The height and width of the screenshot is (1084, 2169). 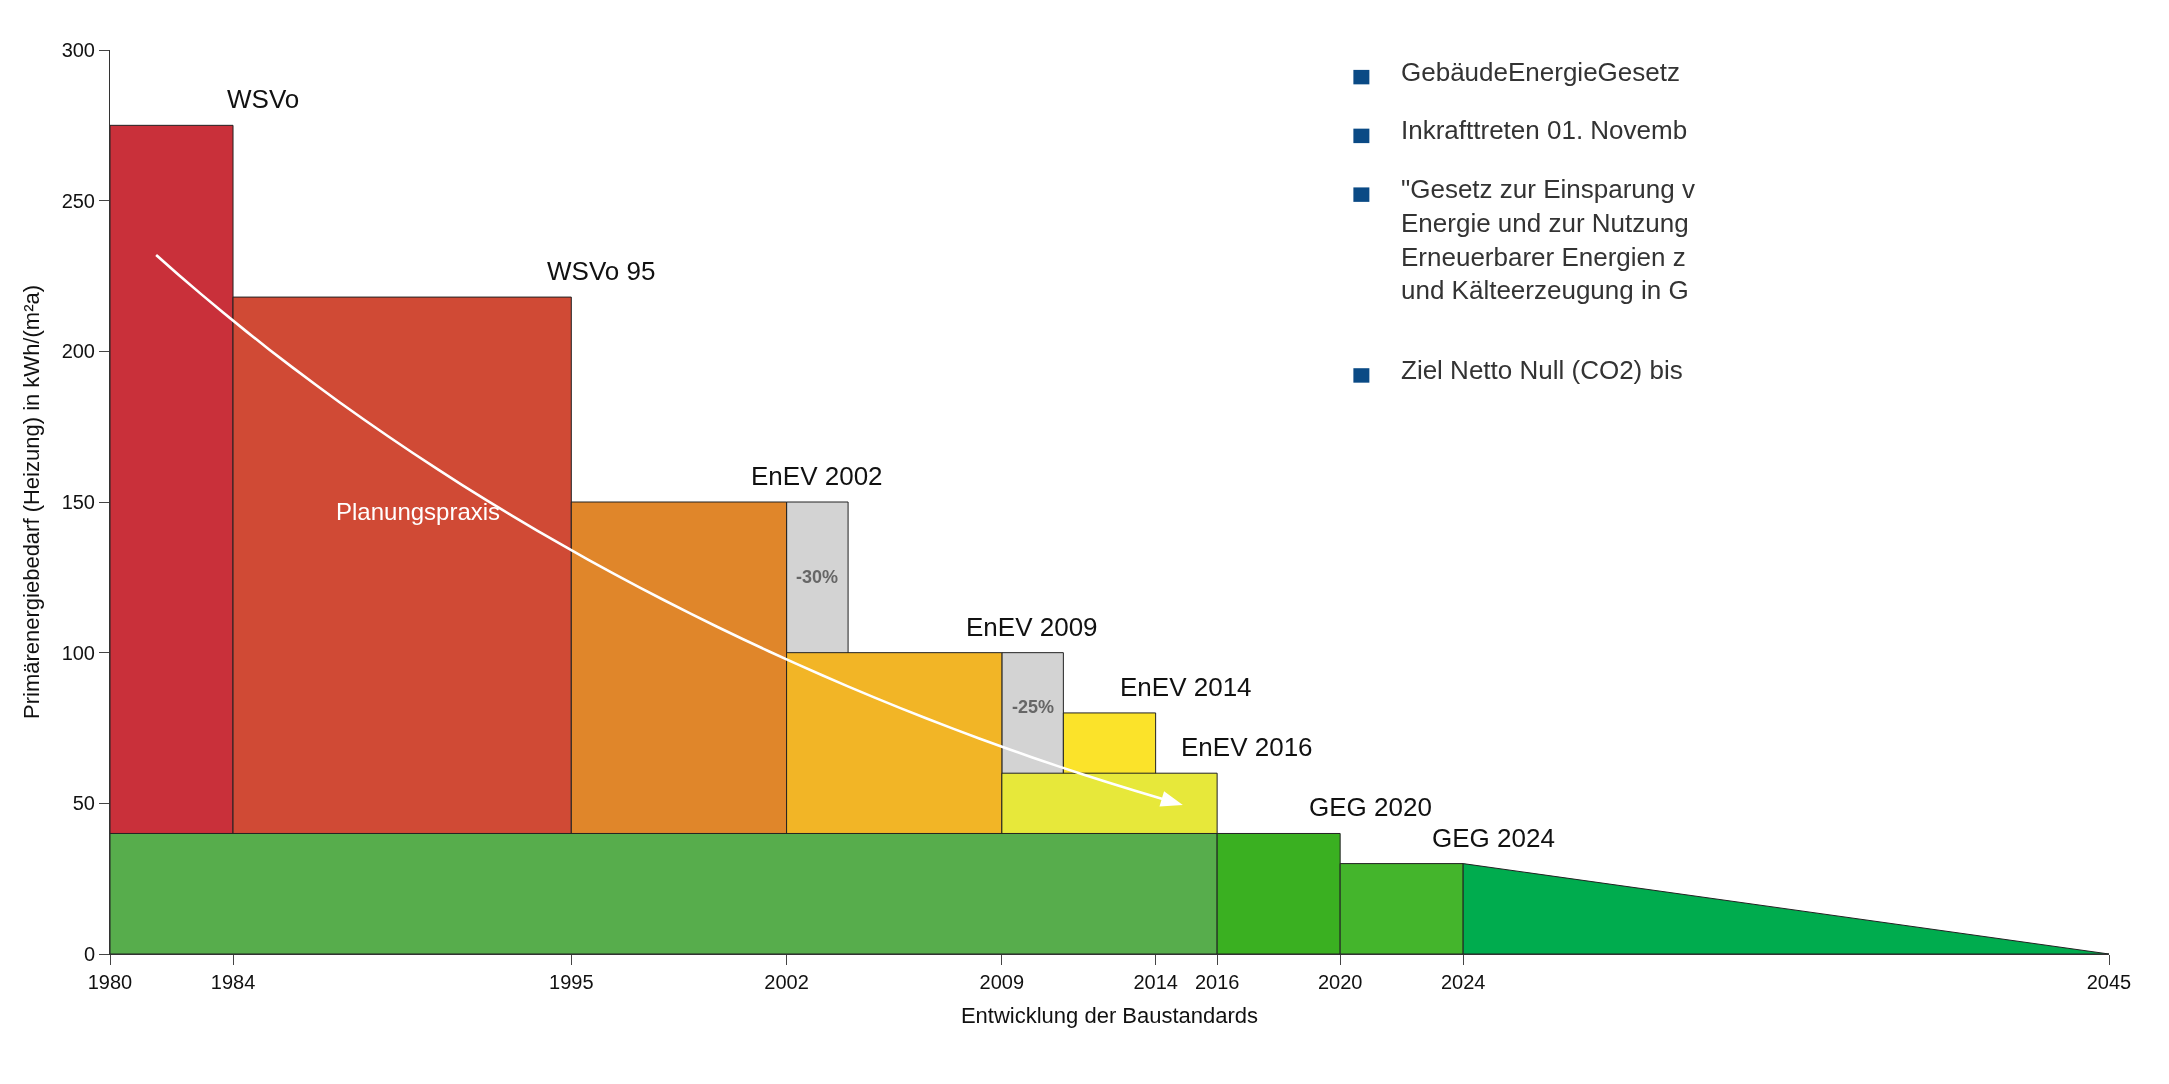 I want to click on y-tick-label: 300, so click(x=78, y=50).